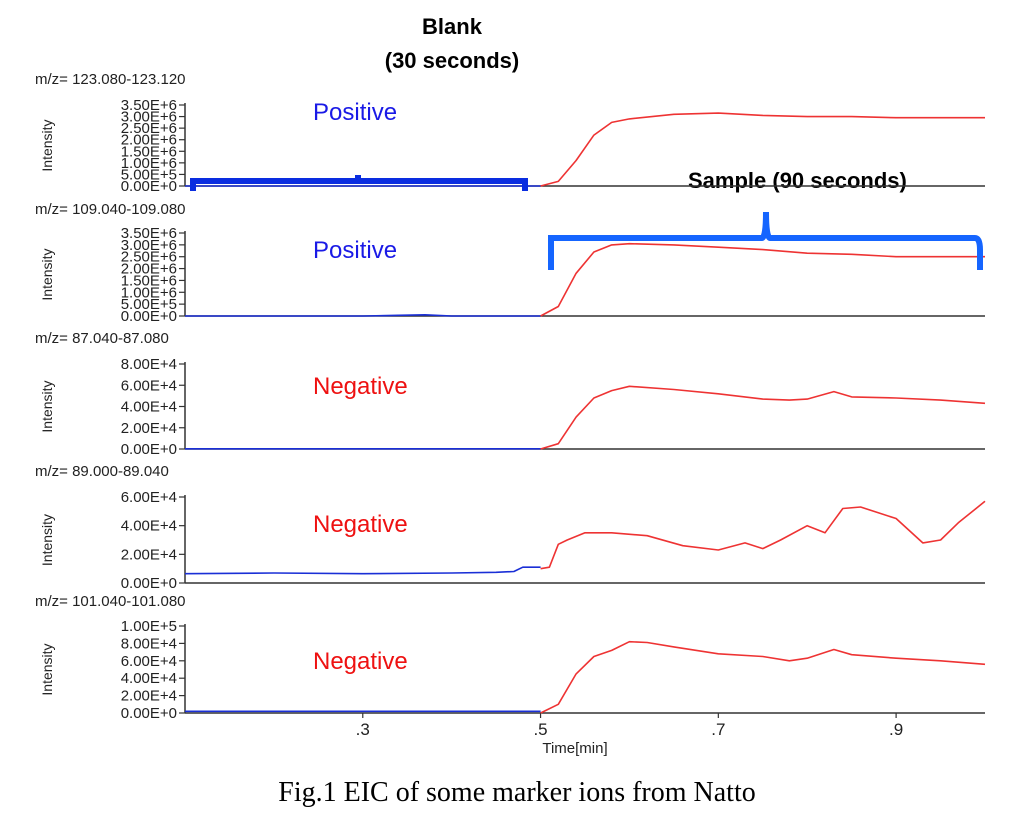  Describe the element at coordinates (363, 729) in the screenshot. I see `x-tick-label: .3` at that location.